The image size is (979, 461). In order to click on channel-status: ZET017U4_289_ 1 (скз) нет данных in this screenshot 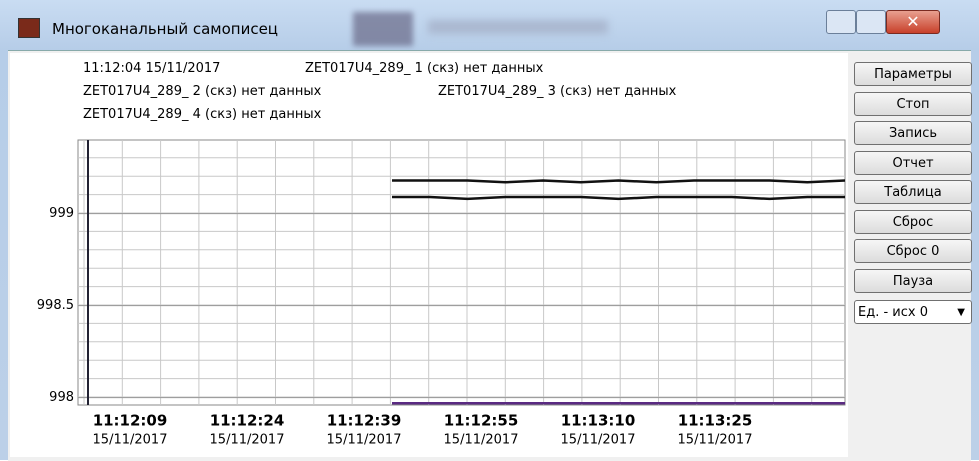, I will do `click(424, 68)`.